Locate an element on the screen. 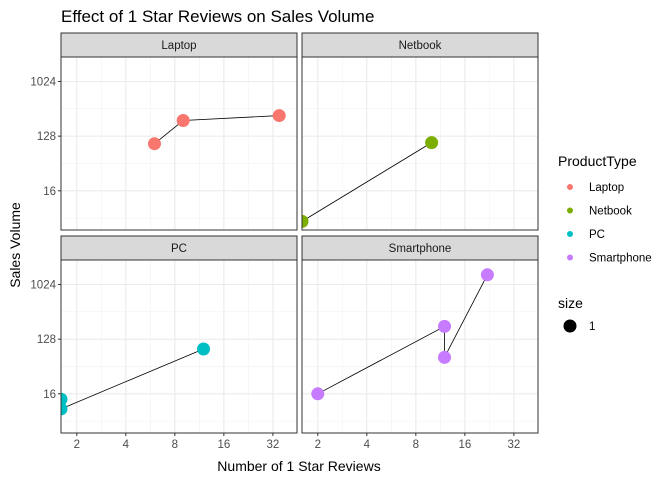 This screenshot has height=480, width=672. legend-key-laptop is located at coordinates (570, 187).